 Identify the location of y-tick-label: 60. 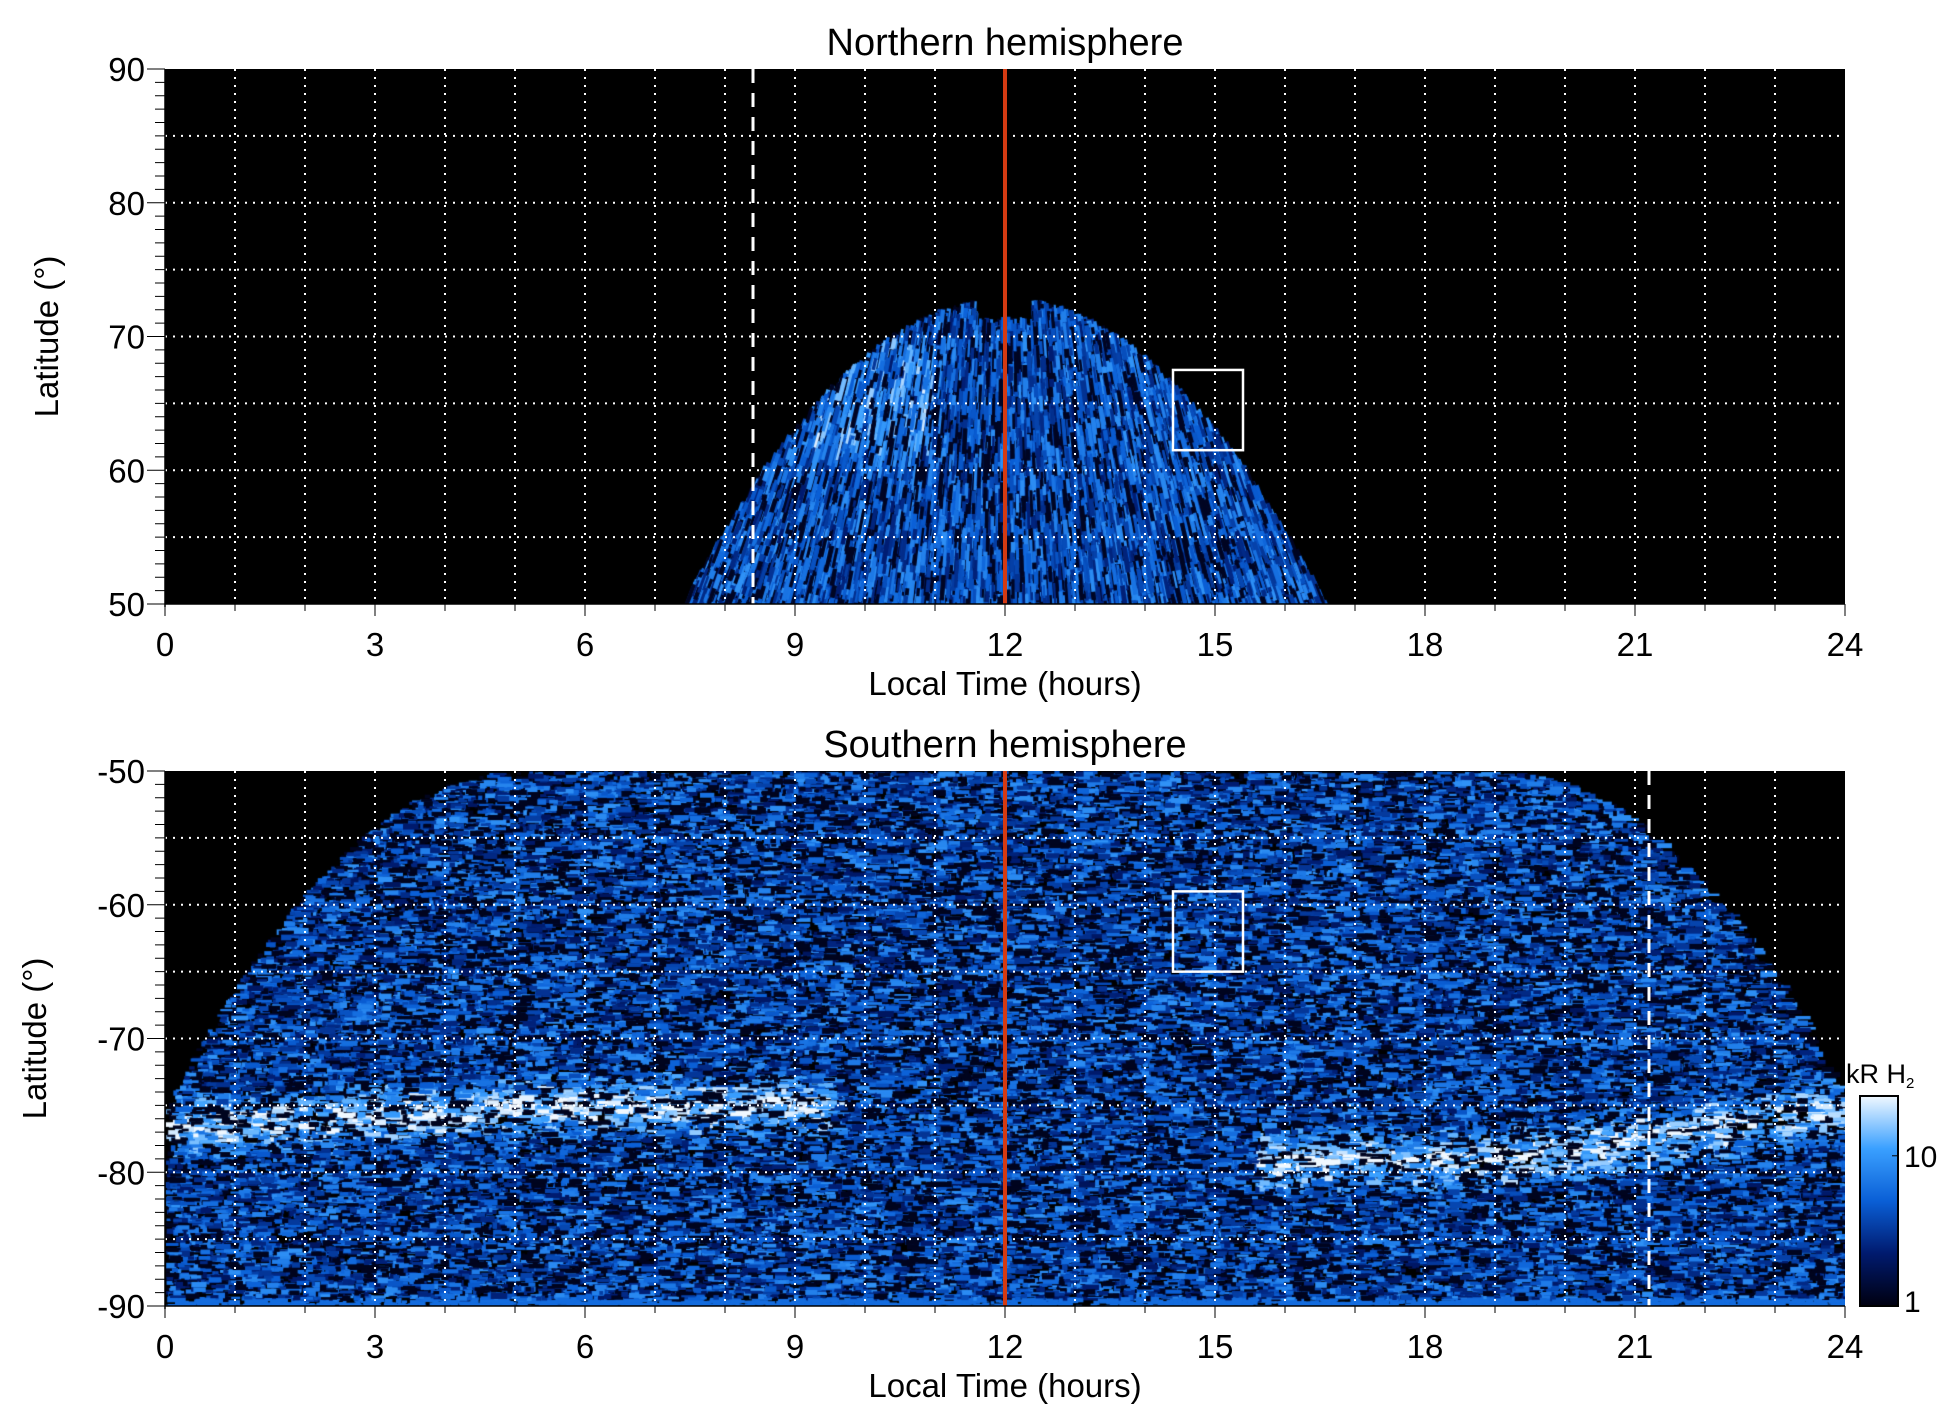
(126, 470).